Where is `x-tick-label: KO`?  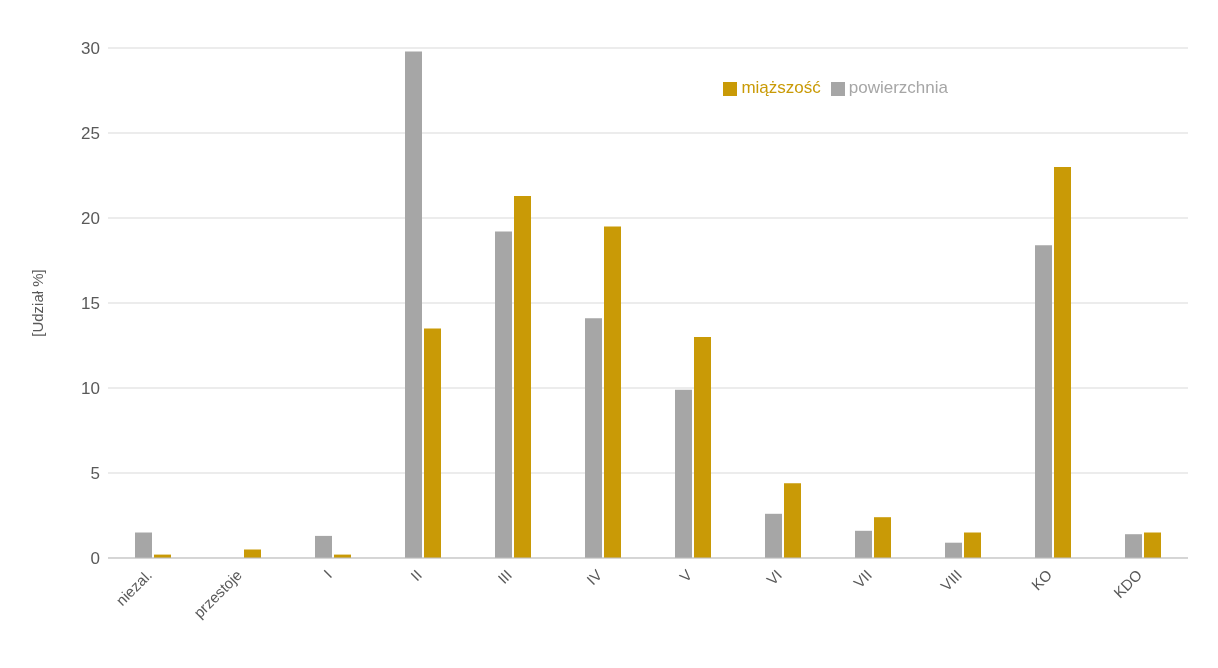
x-tick-label: KO is located at coordinates (1041, 580).